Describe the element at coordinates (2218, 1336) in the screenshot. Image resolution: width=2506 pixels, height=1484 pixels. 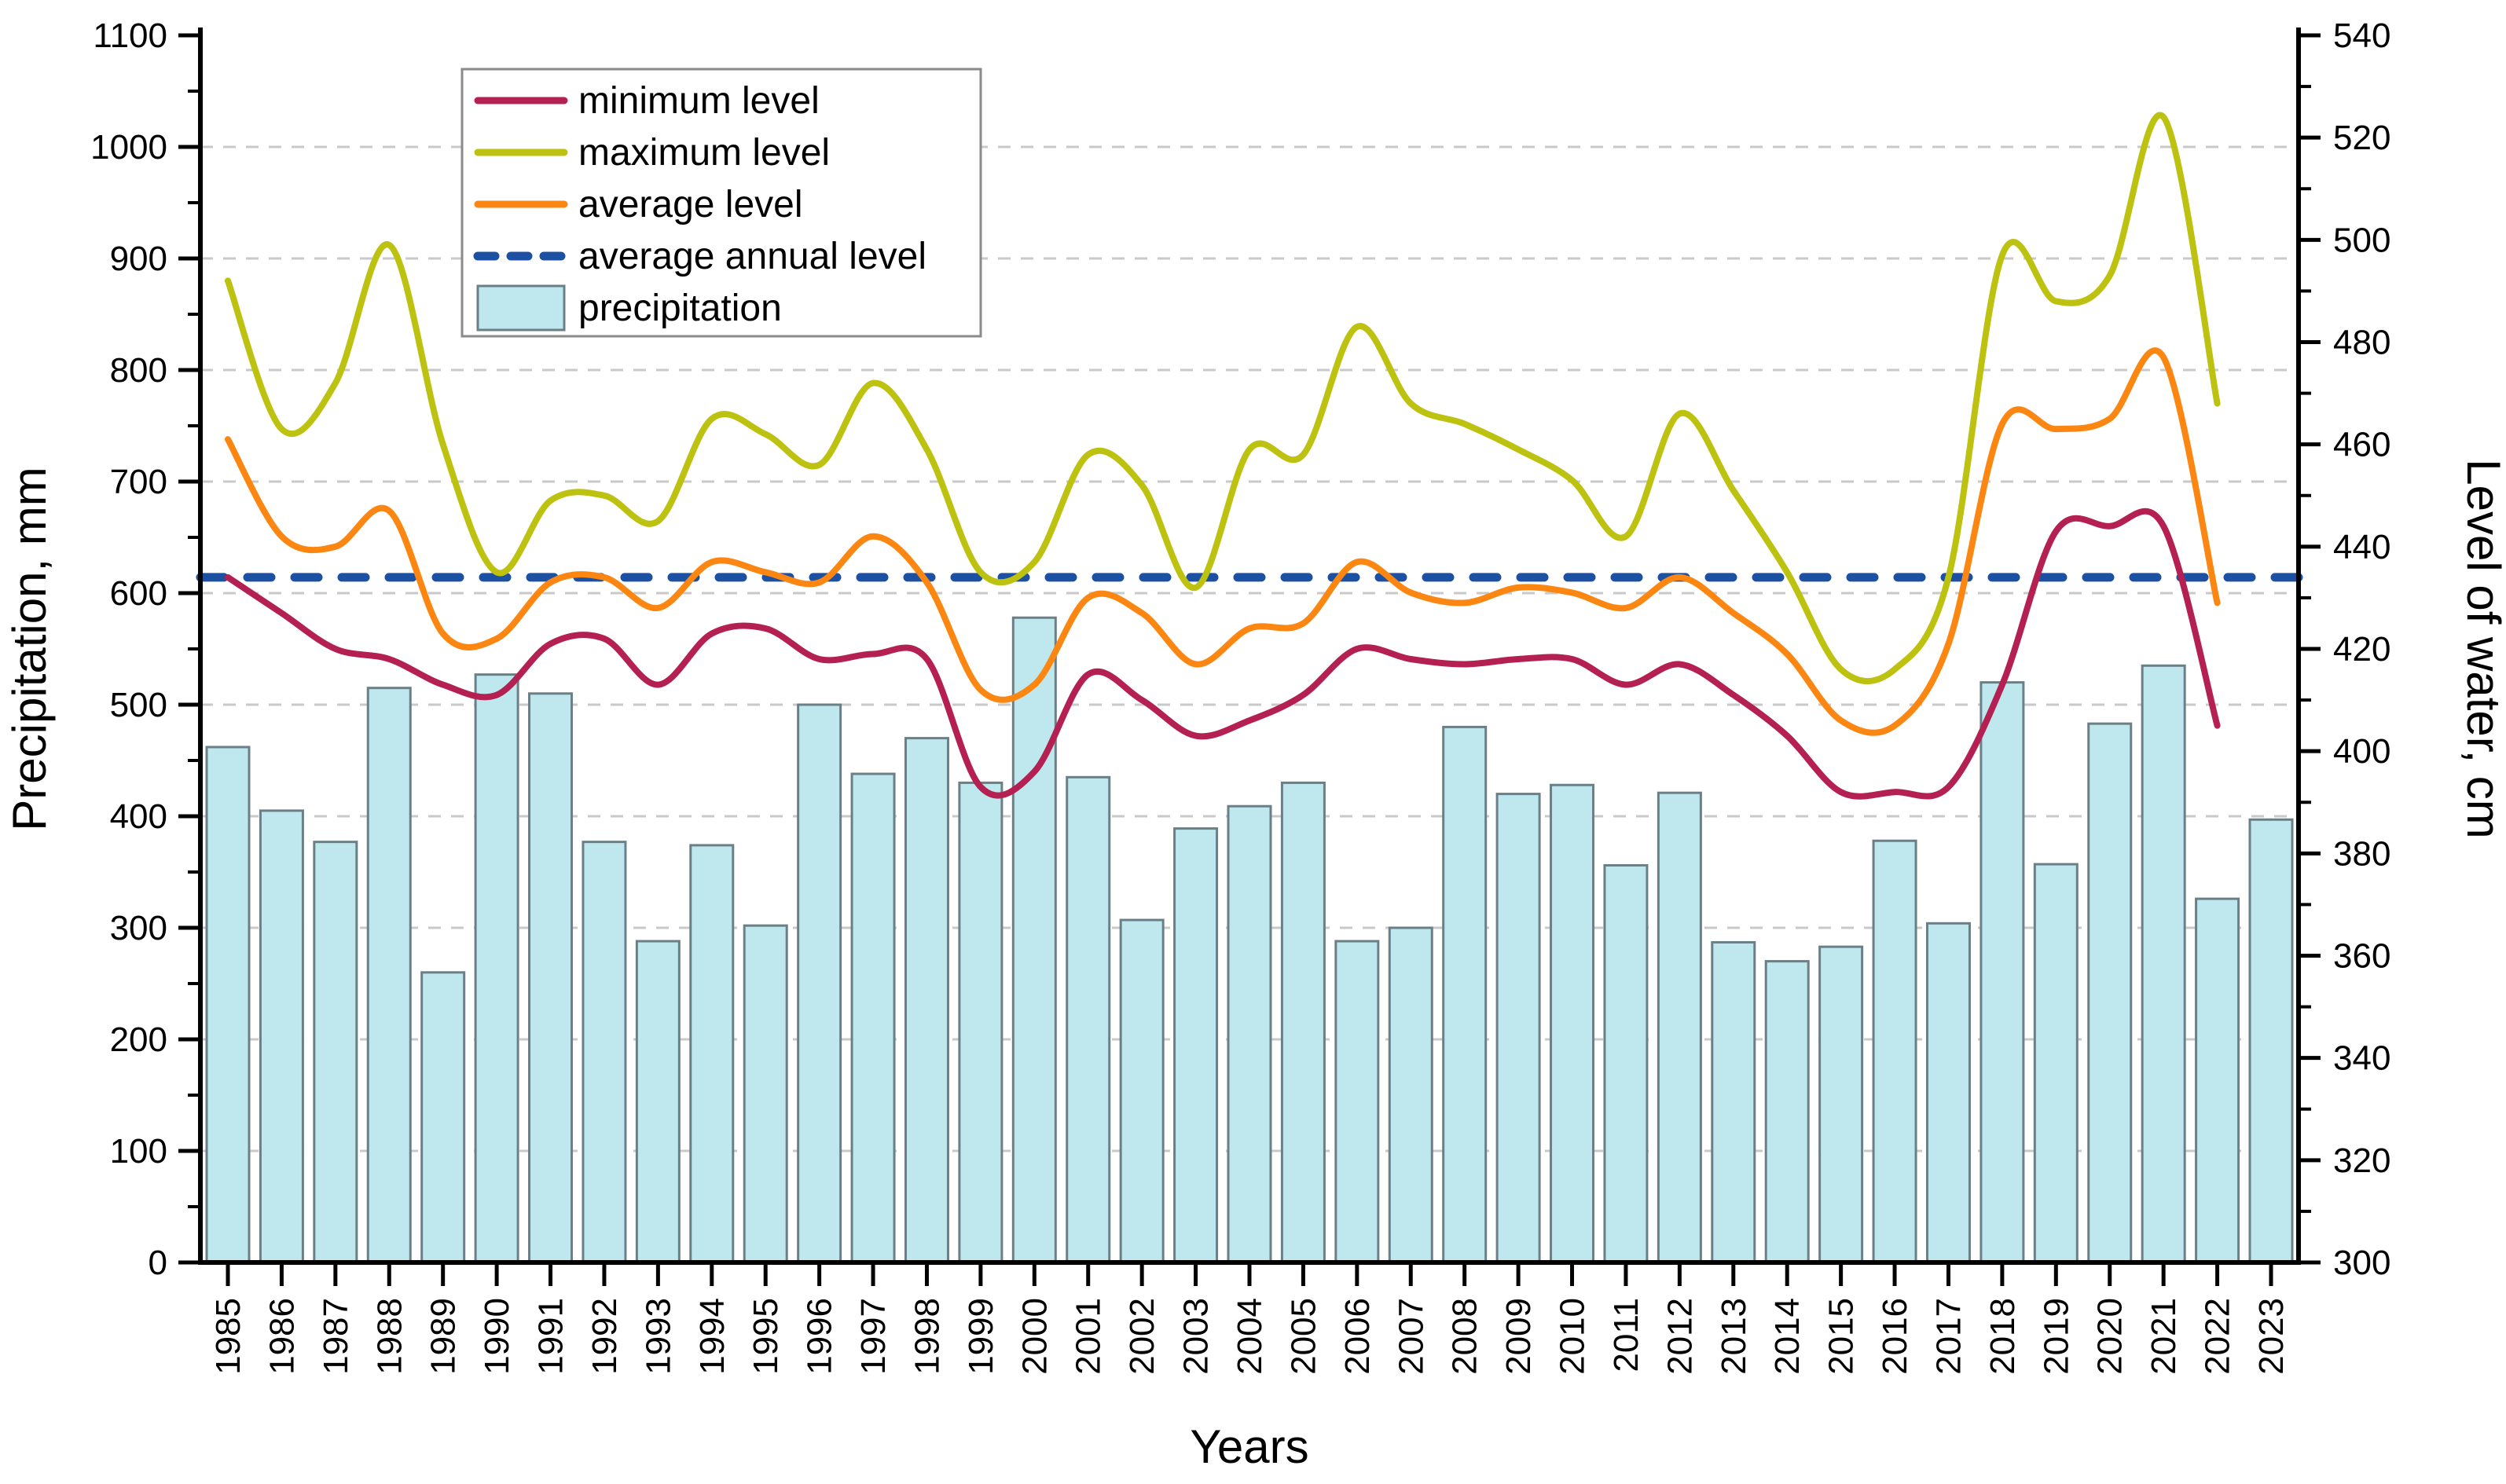
I see `x-tick-label-year: 2022` at that location.